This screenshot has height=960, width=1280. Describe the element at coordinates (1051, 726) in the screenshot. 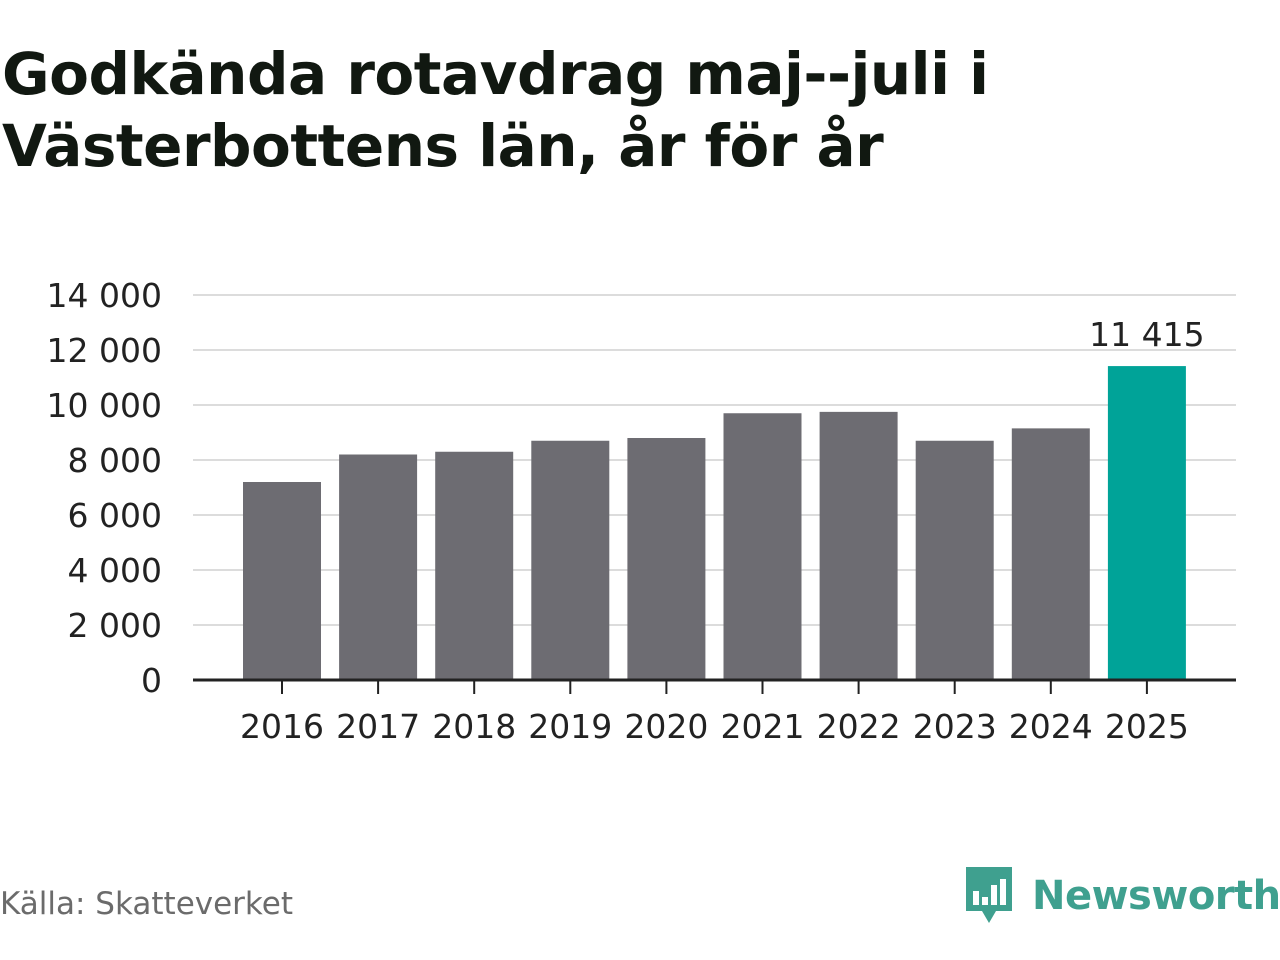

I see `x-tick-label: 2024` at that location.